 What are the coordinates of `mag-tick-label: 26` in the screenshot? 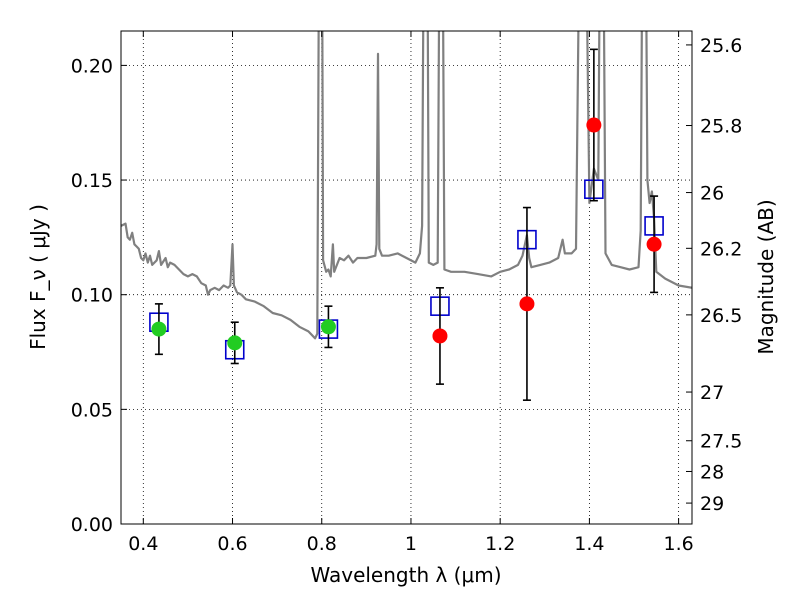 It's located at (712, 194).